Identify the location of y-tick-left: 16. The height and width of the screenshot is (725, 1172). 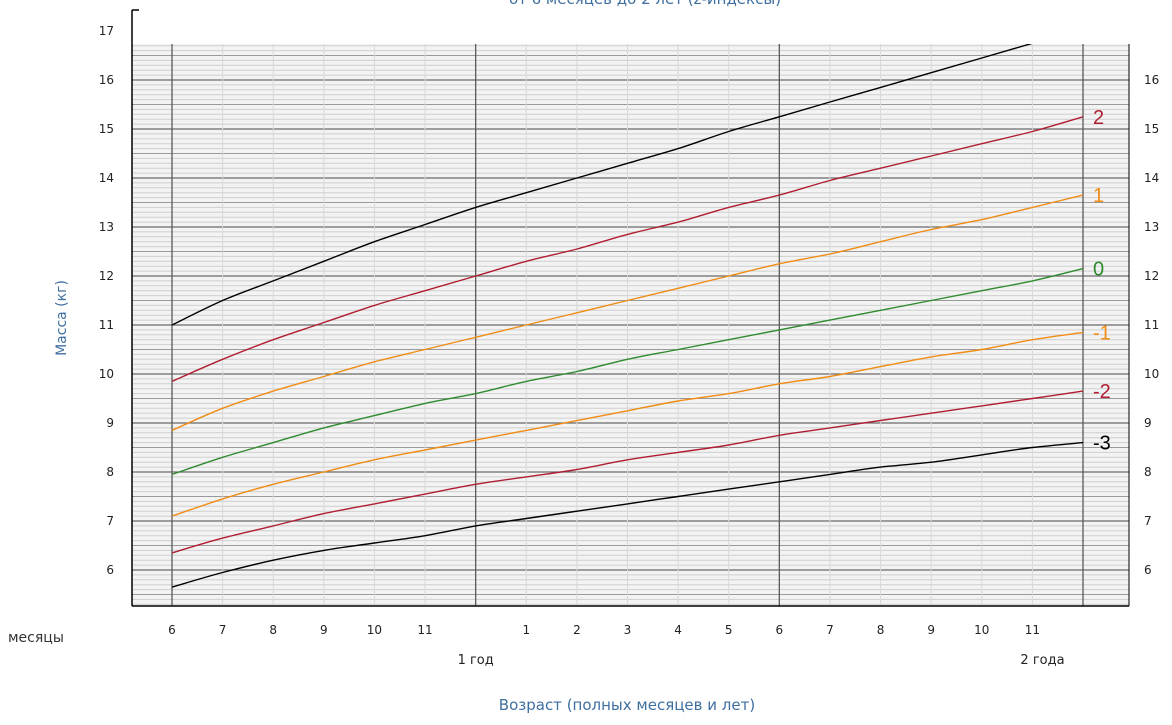
(106, 80).